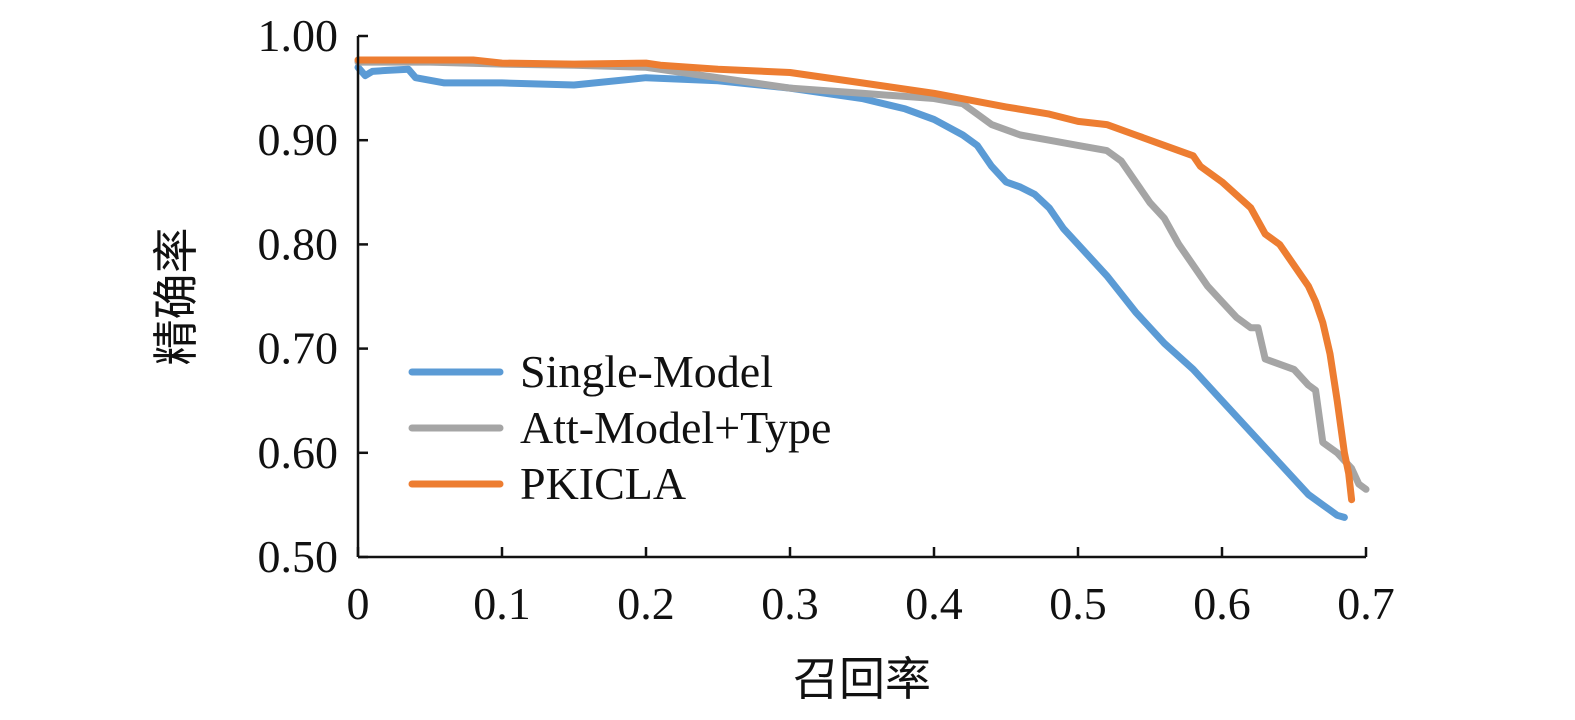 Image resolution: width=1575 pixels, height=720 pixels. What do you see at coordinates (790, 603) in the screenshot?
I see `x-tick-label: 0.3` at bounding box center [790, 603].